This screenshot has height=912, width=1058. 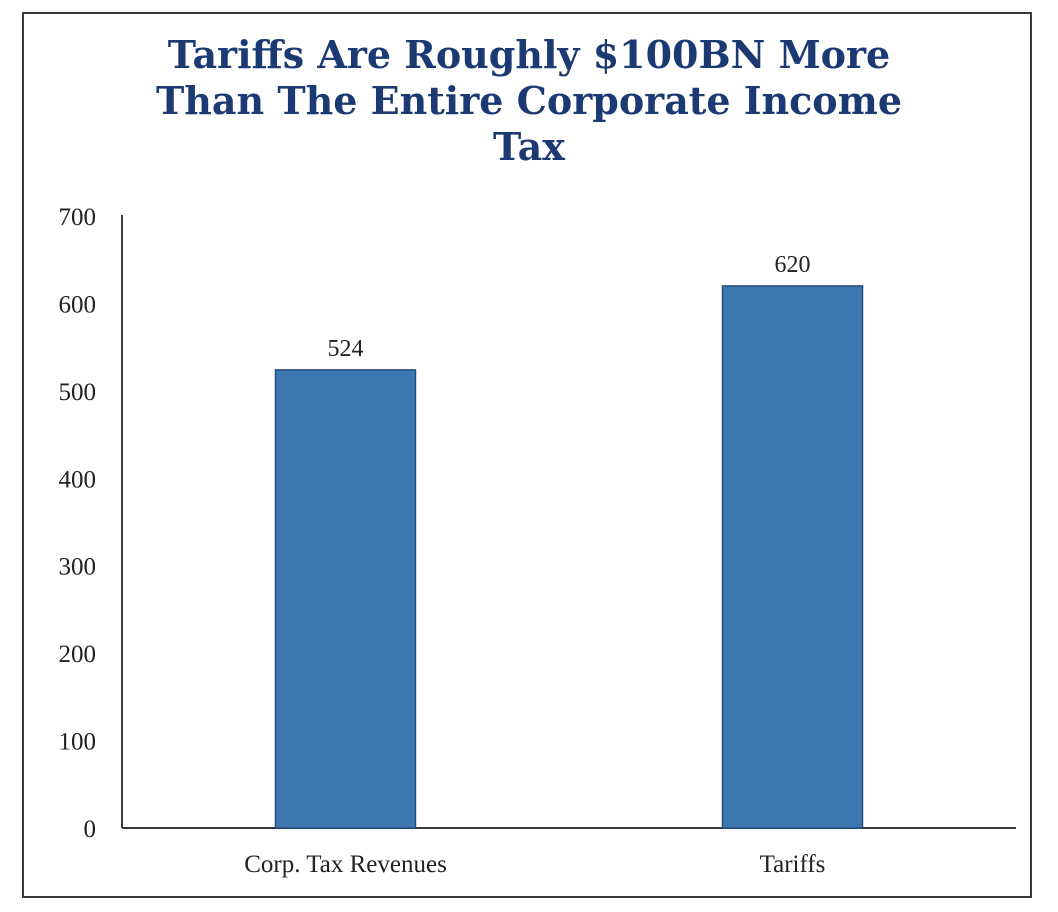 I want to click on category-label: Tariffs, so click(x=793, y=864).